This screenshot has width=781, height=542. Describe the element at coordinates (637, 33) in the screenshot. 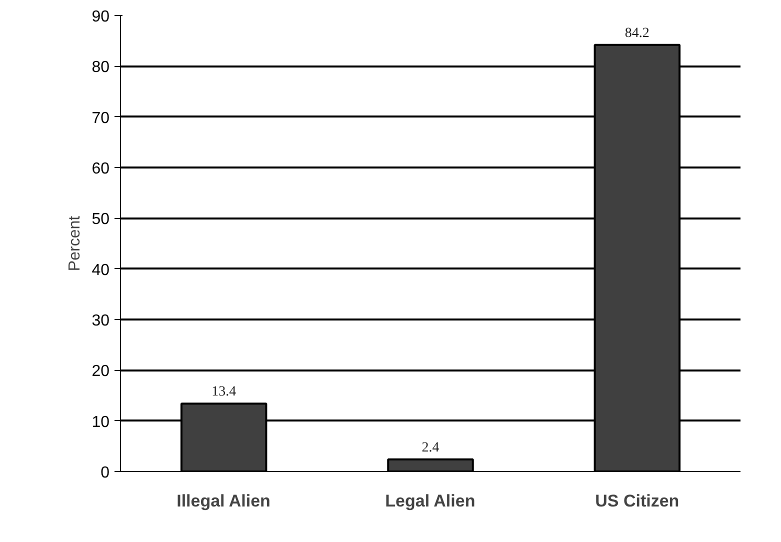

I see `data-label: 84.2` at that location.